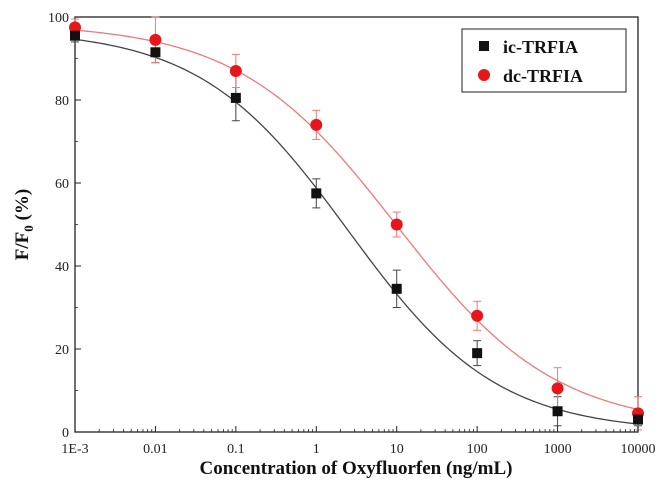 This screenshot has height=503, width=661. I want to click on x-tick-label: 1, so click(316, 449).